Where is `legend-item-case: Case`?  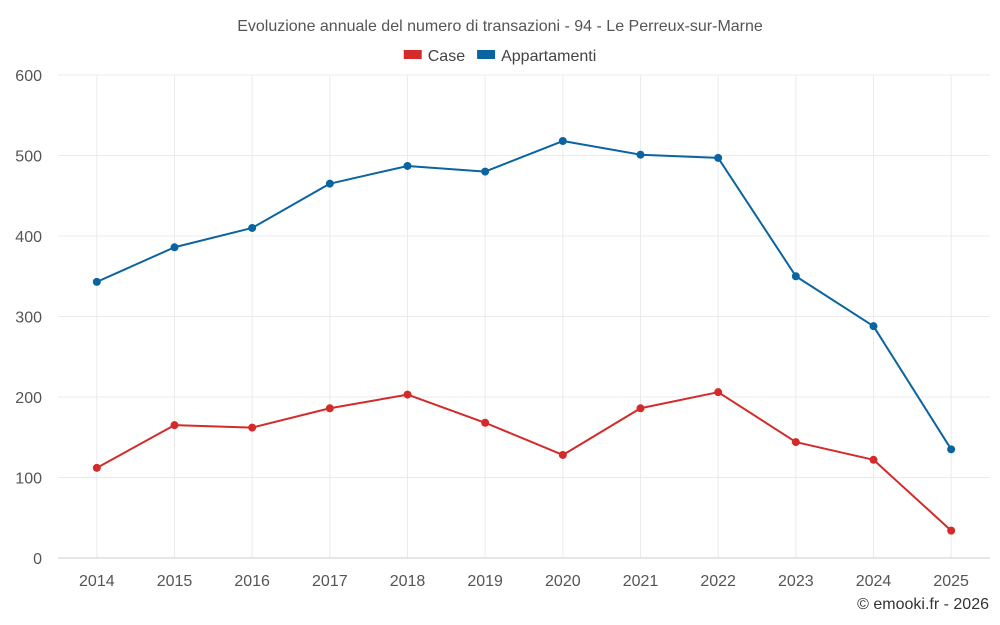 legend-item-case: Case is located at coordinates (434, 56).